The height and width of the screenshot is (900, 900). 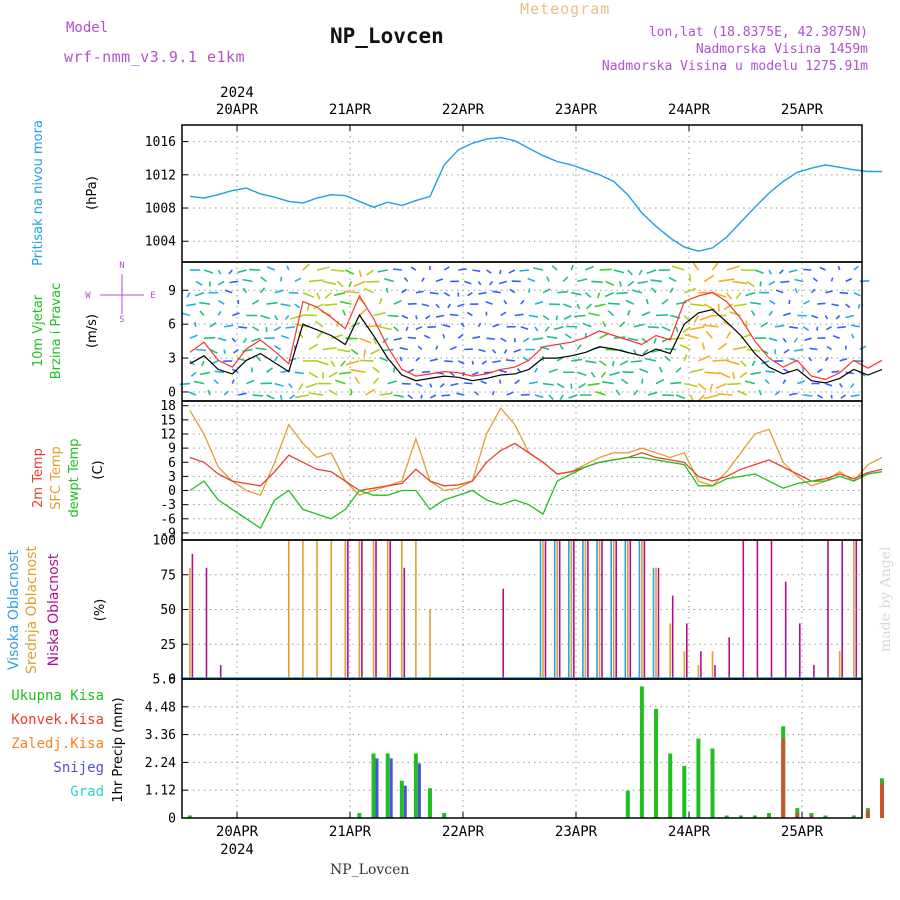 What do you see at coordinates (463, 832) in the screenshot?
I see `x-bottom-day-label-2: 22APR` at bounding box center [463, 832].